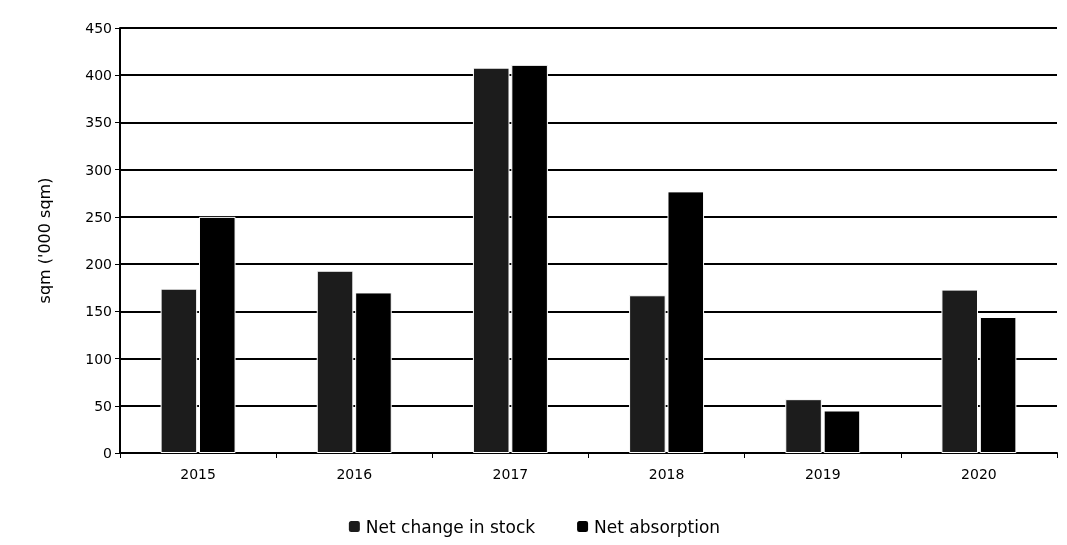 The width and height of the screenshot is (1067, 545). I want to click on legend-label: Net absorption, so click(657, 526).